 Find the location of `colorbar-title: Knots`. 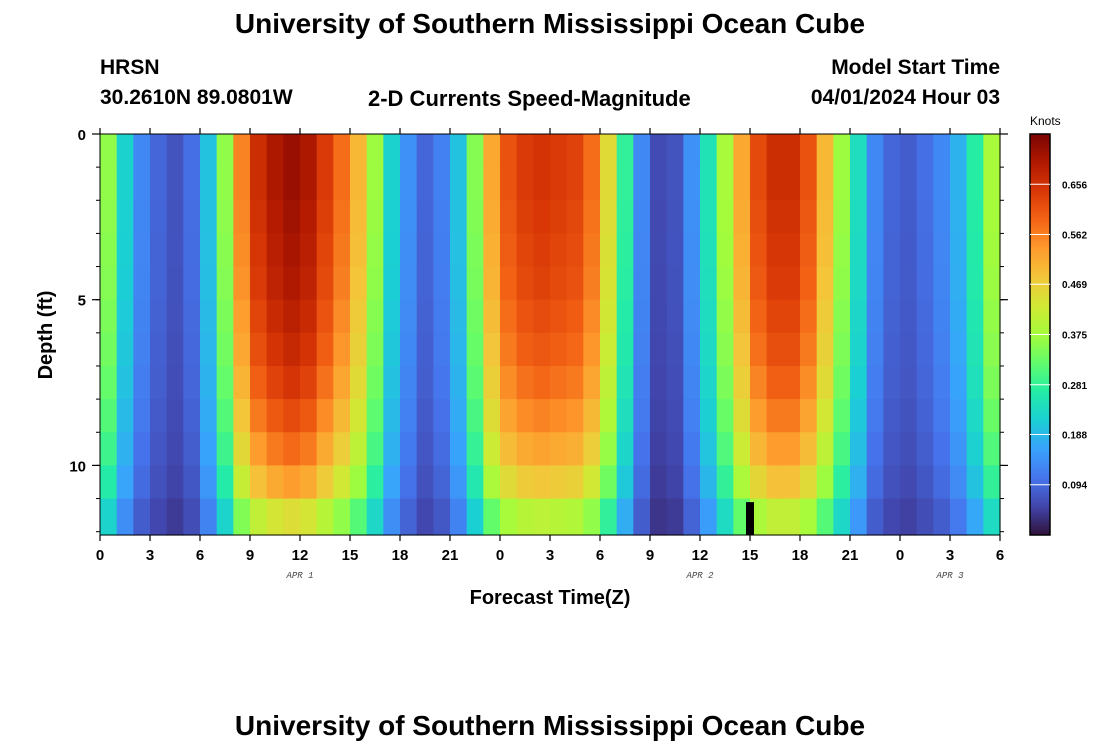

colorbar-title: Knots is located at coordinates (1045, 121).